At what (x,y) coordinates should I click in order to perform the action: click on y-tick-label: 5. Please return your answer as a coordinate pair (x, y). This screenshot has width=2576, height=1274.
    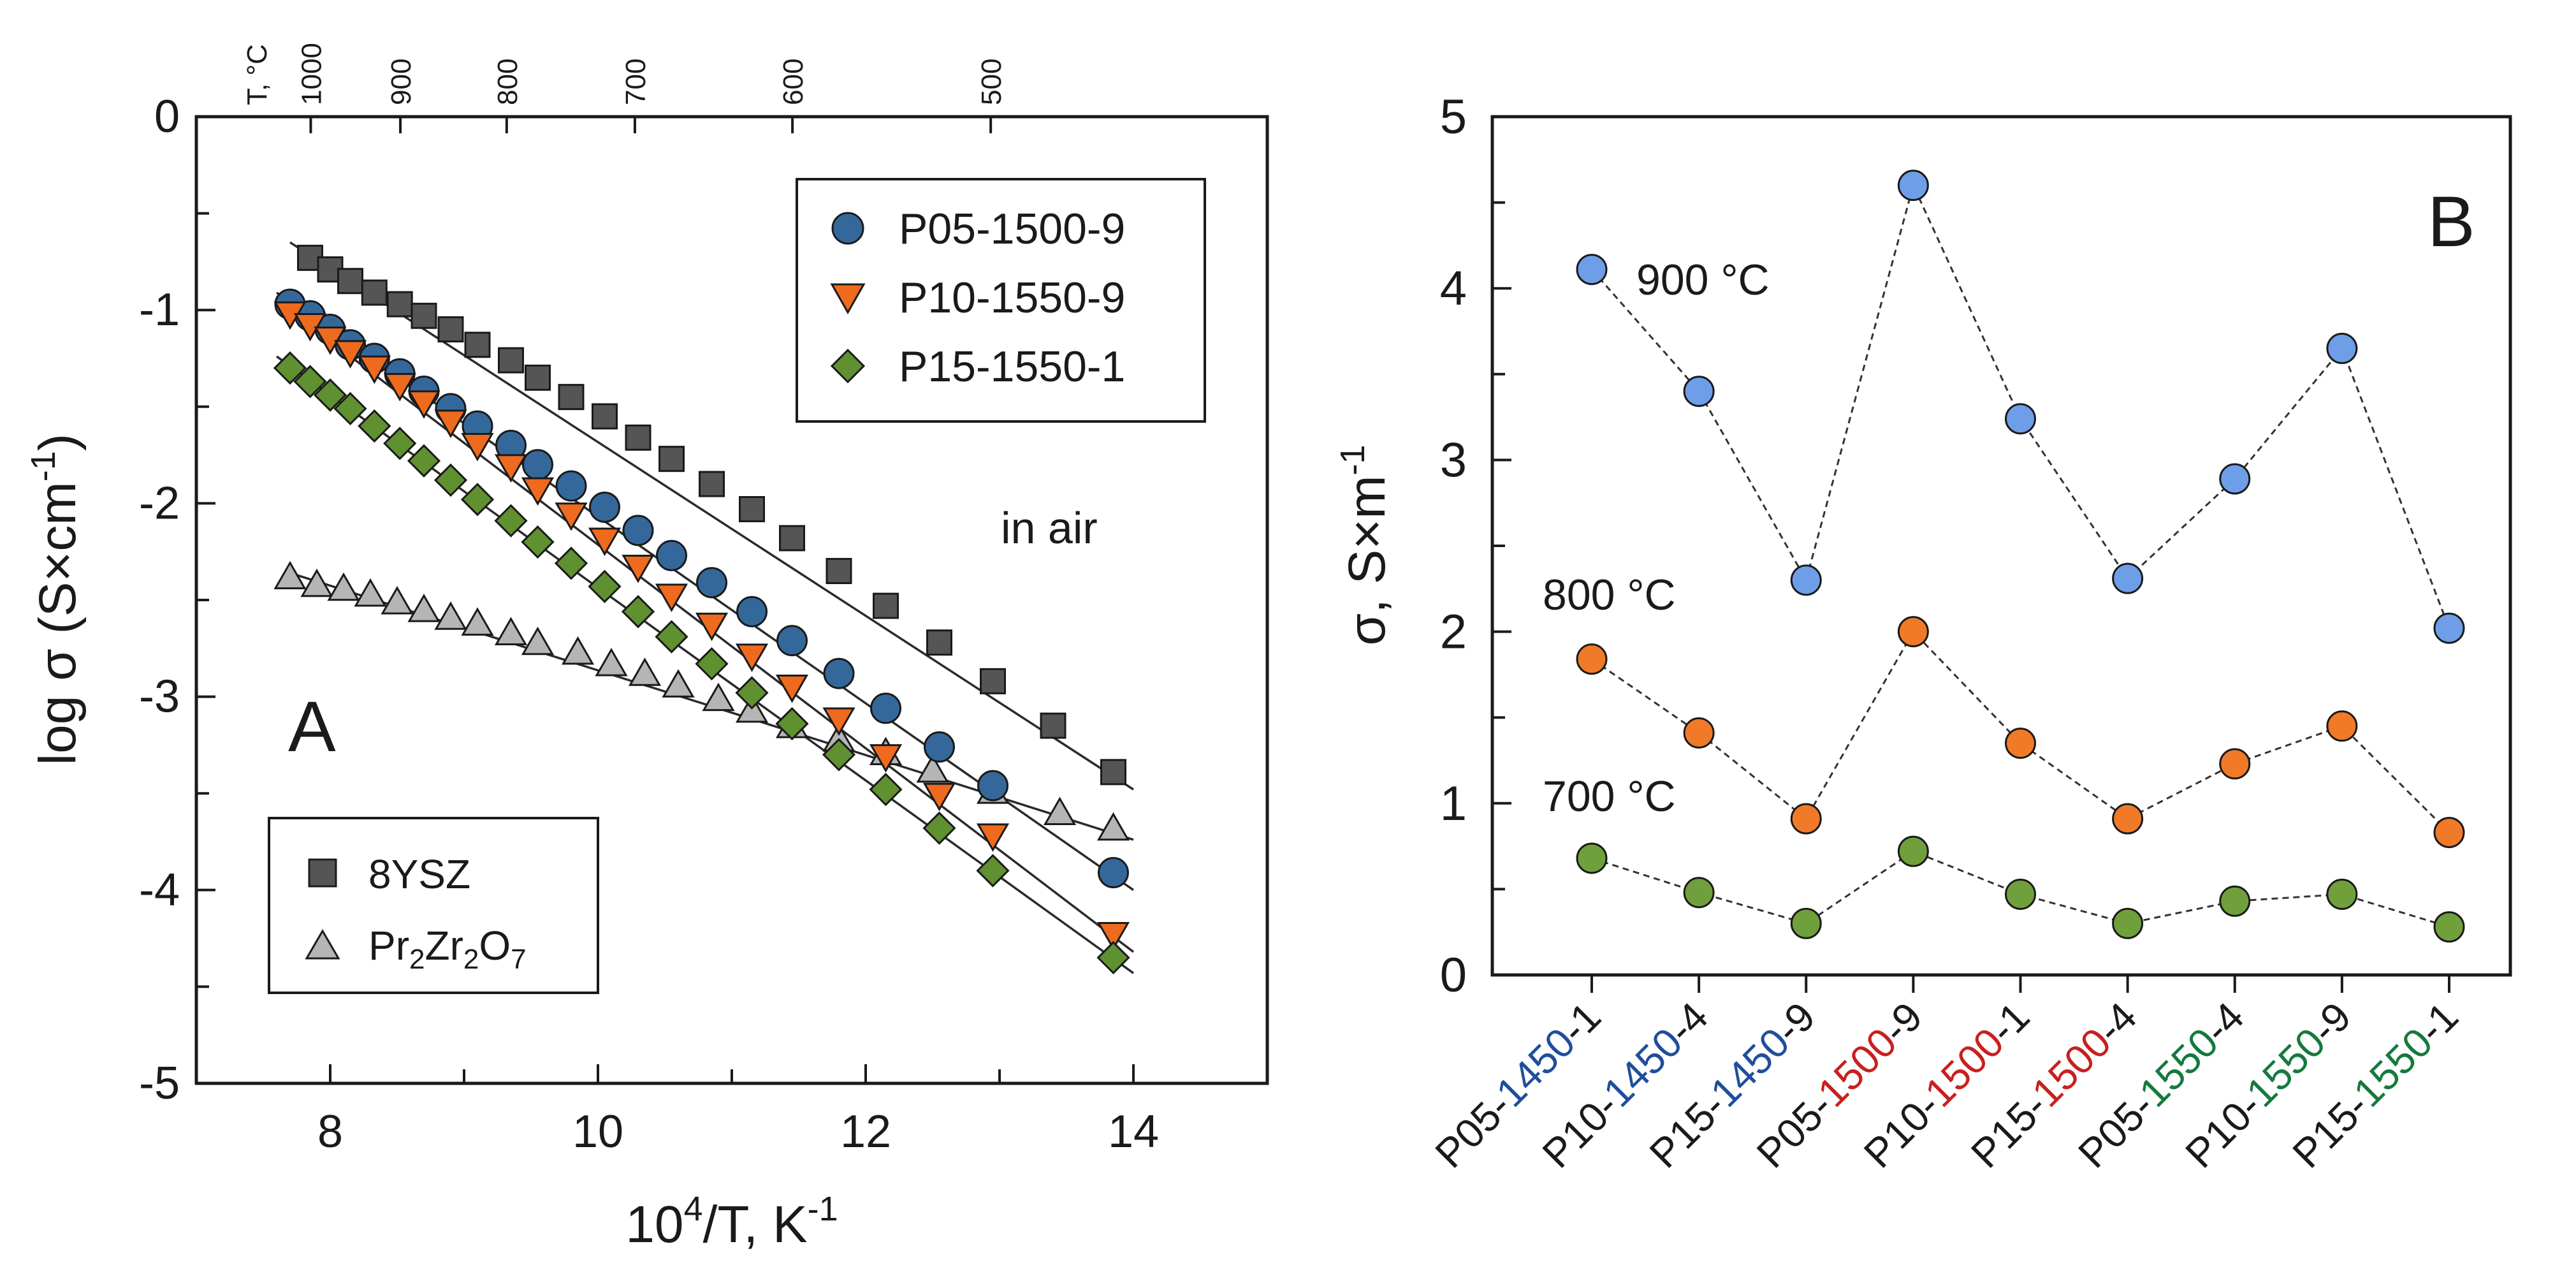
    Looking at the image, I should click on (1453, 117).